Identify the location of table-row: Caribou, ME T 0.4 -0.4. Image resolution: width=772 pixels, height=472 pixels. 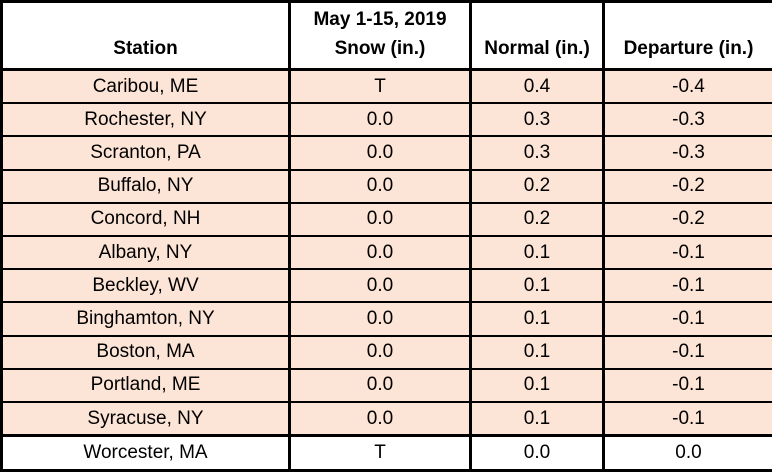
(386, 86).